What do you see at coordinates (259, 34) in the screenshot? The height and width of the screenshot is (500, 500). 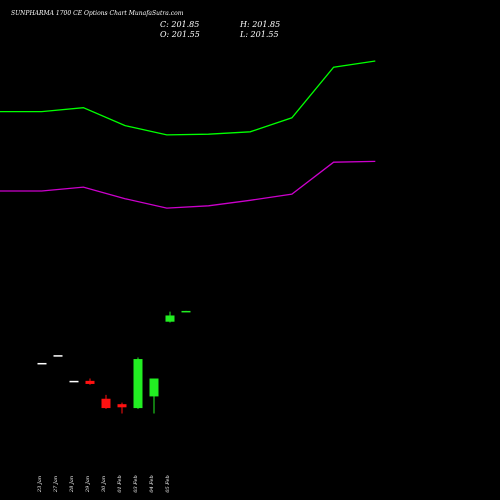 I see `low-value: L: 201.55` at bounding box center [259, 34].